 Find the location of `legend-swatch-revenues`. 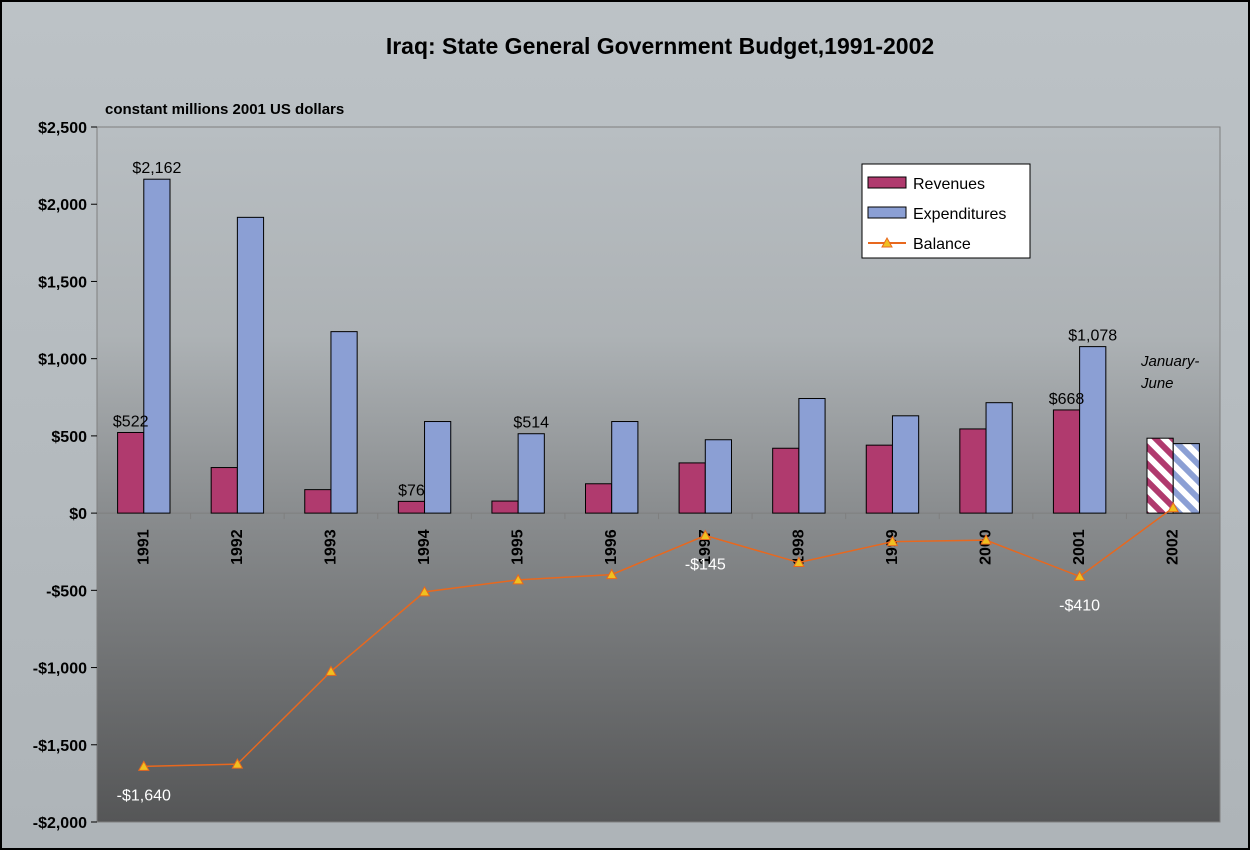

legend-swatch-revenues is located at coordinates (887, 182).